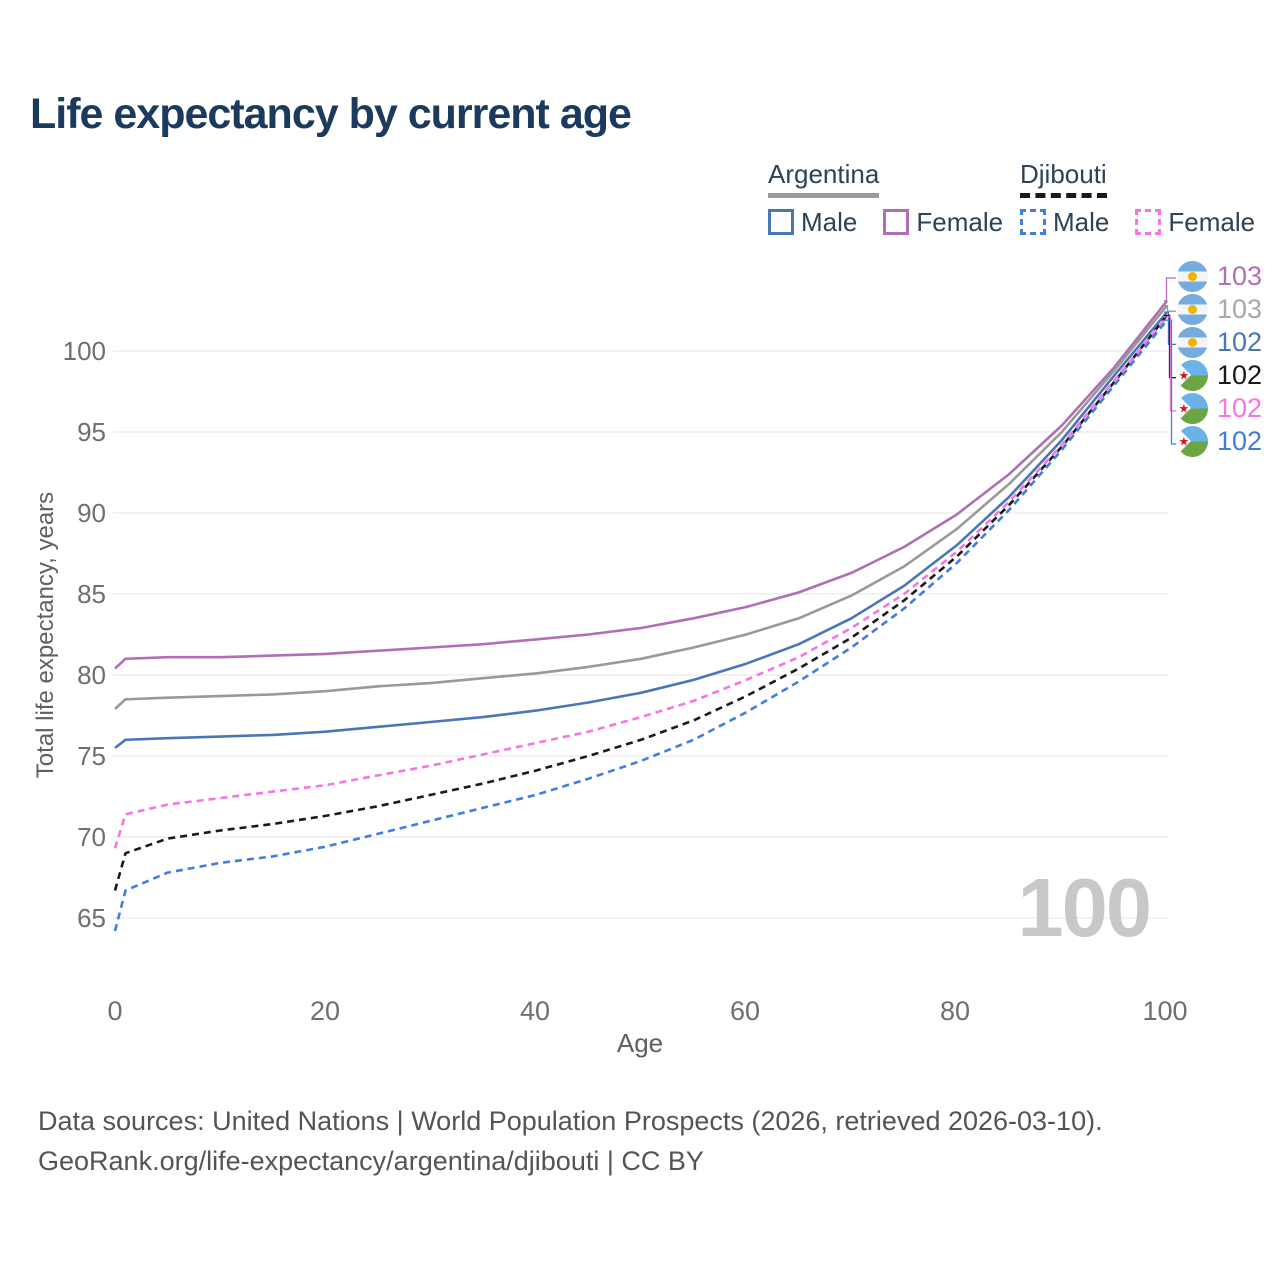 The image size is (1280, 1280). I want to click on legend-group-djibouti: Djibouti Male Female, so click(1137, 199).